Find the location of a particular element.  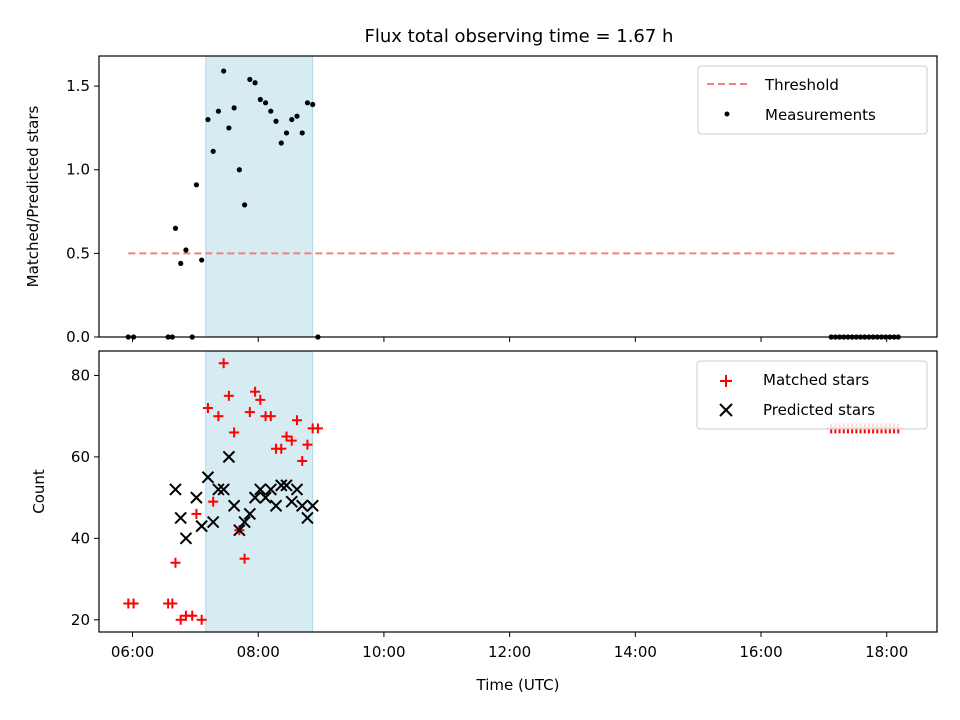

y-tick-label: 40 is located at coordinates (80, 538).